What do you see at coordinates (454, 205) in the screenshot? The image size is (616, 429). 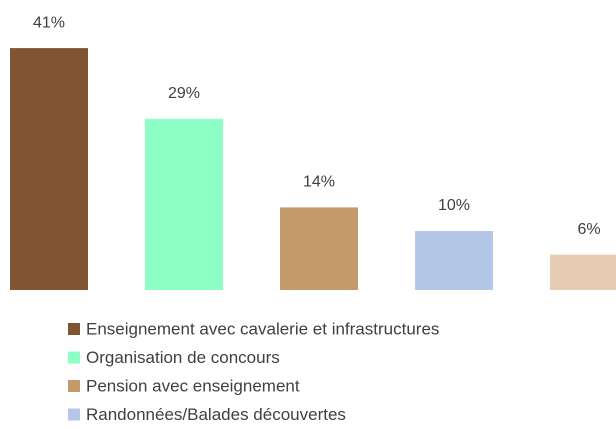 I see `value-label: 10%` at bounding box center [454, 205].